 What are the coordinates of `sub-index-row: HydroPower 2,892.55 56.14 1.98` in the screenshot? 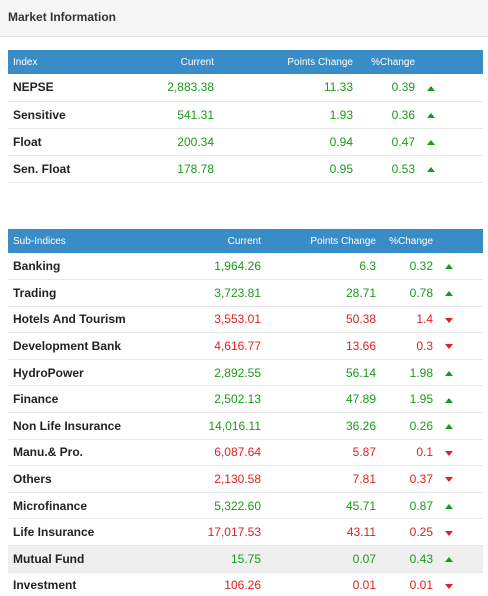 It's located at (245, 372).